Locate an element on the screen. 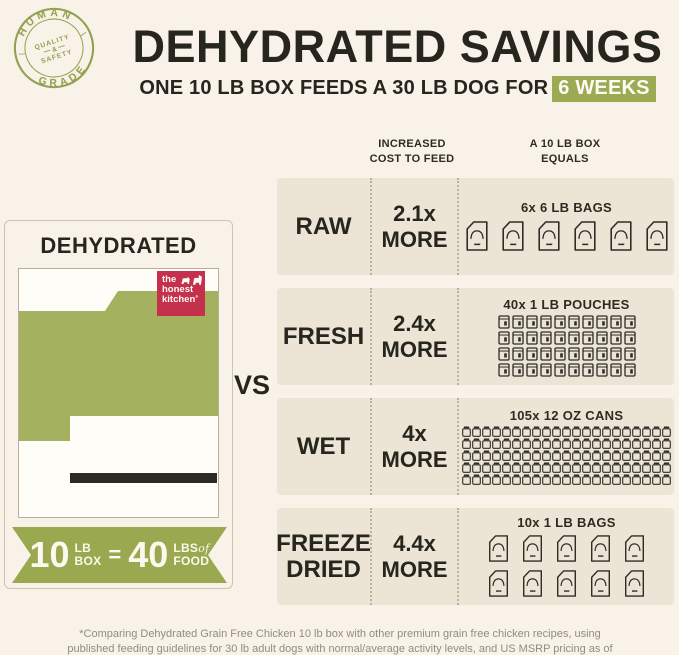  page-title: DEHYDRATED SAVINGS is located at coordinates (397, 46).